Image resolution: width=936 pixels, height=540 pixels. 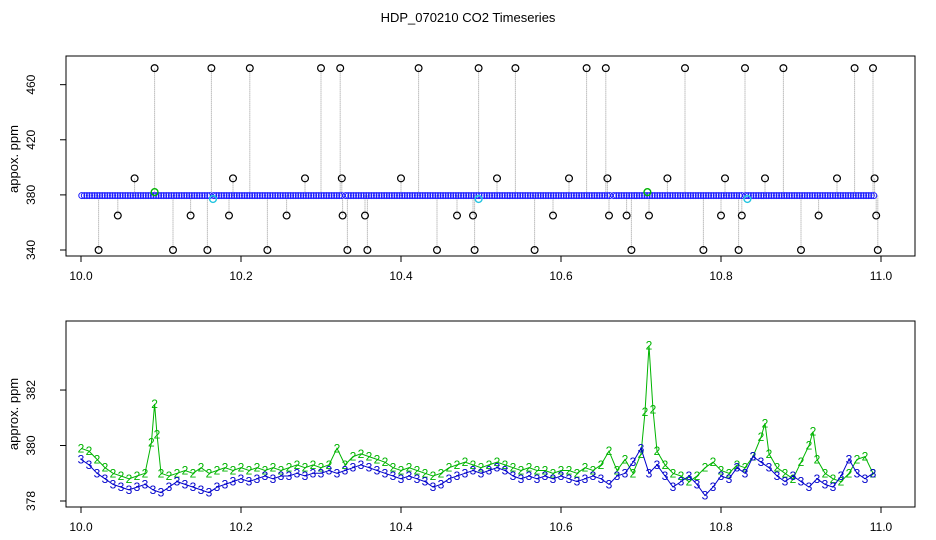 I want to click on bottom-panel-xtick-label: 10.4, so click(x=401, y=527).